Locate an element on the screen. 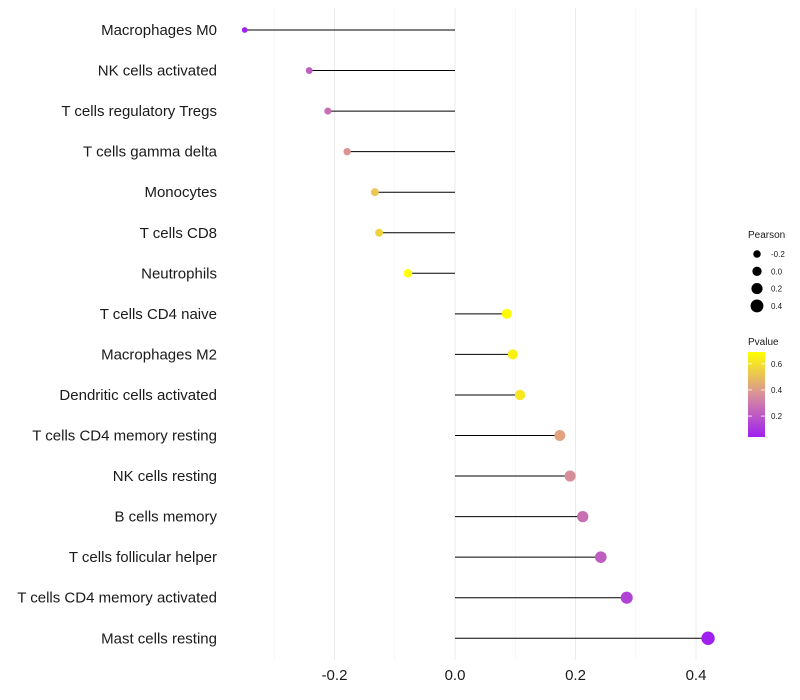 The height and width of the screenshot is (700, 800). legend-size-label: 0.2 is located at coordinates (777, 289).